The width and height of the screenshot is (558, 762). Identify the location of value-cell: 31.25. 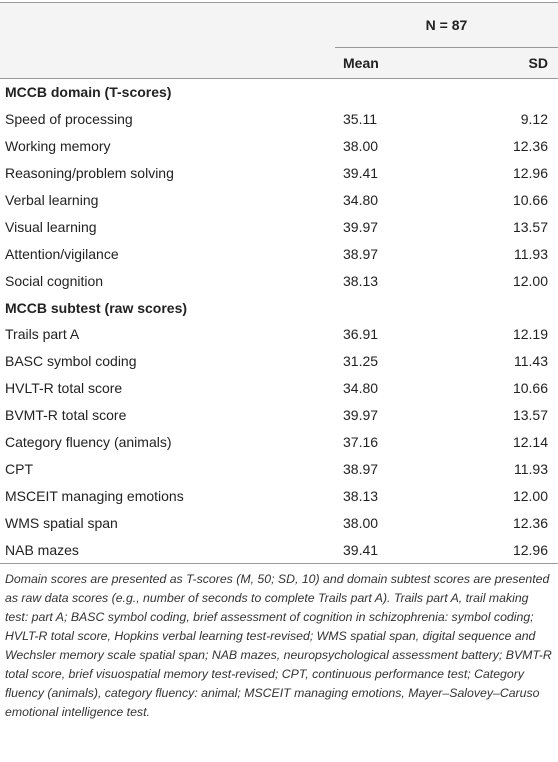
(361, 361).